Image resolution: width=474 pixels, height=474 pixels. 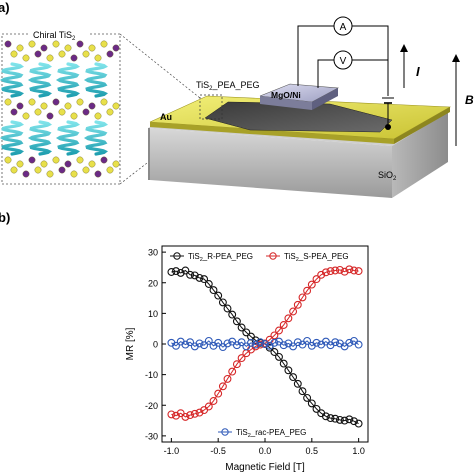 I want to click on x-tick-label: -0.5, so click(x=218, y=451).